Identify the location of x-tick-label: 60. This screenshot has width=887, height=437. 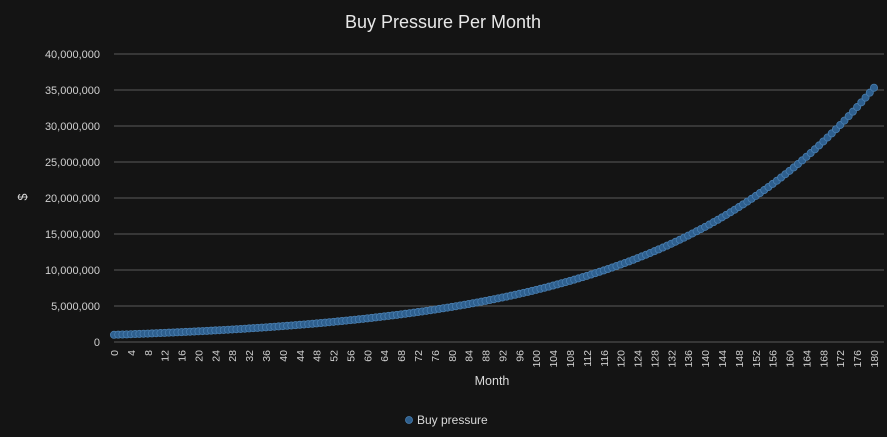
(368, 356).